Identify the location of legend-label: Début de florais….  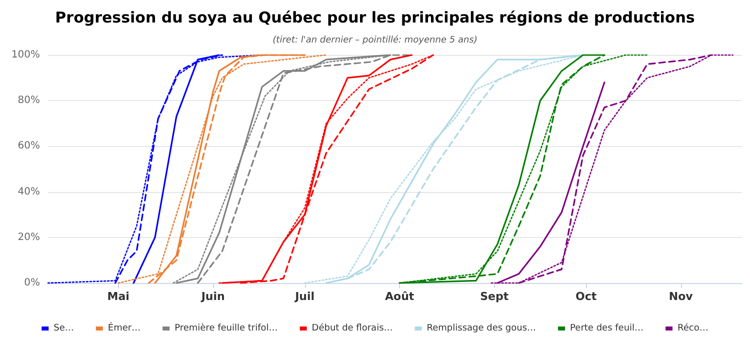
(352, 328).